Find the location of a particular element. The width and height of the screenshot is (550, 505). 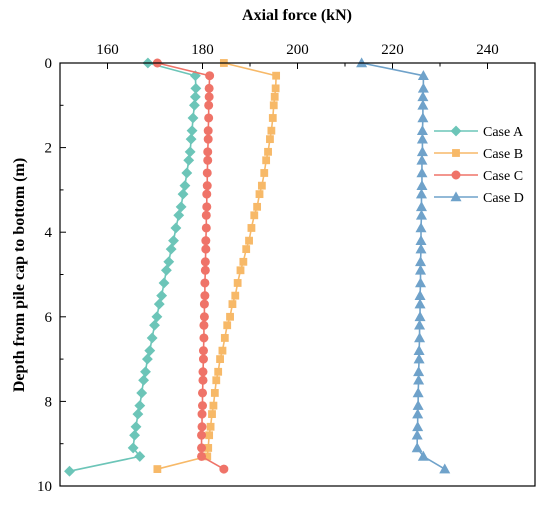

legend-item: Case A is located at coordinates (479, 132).